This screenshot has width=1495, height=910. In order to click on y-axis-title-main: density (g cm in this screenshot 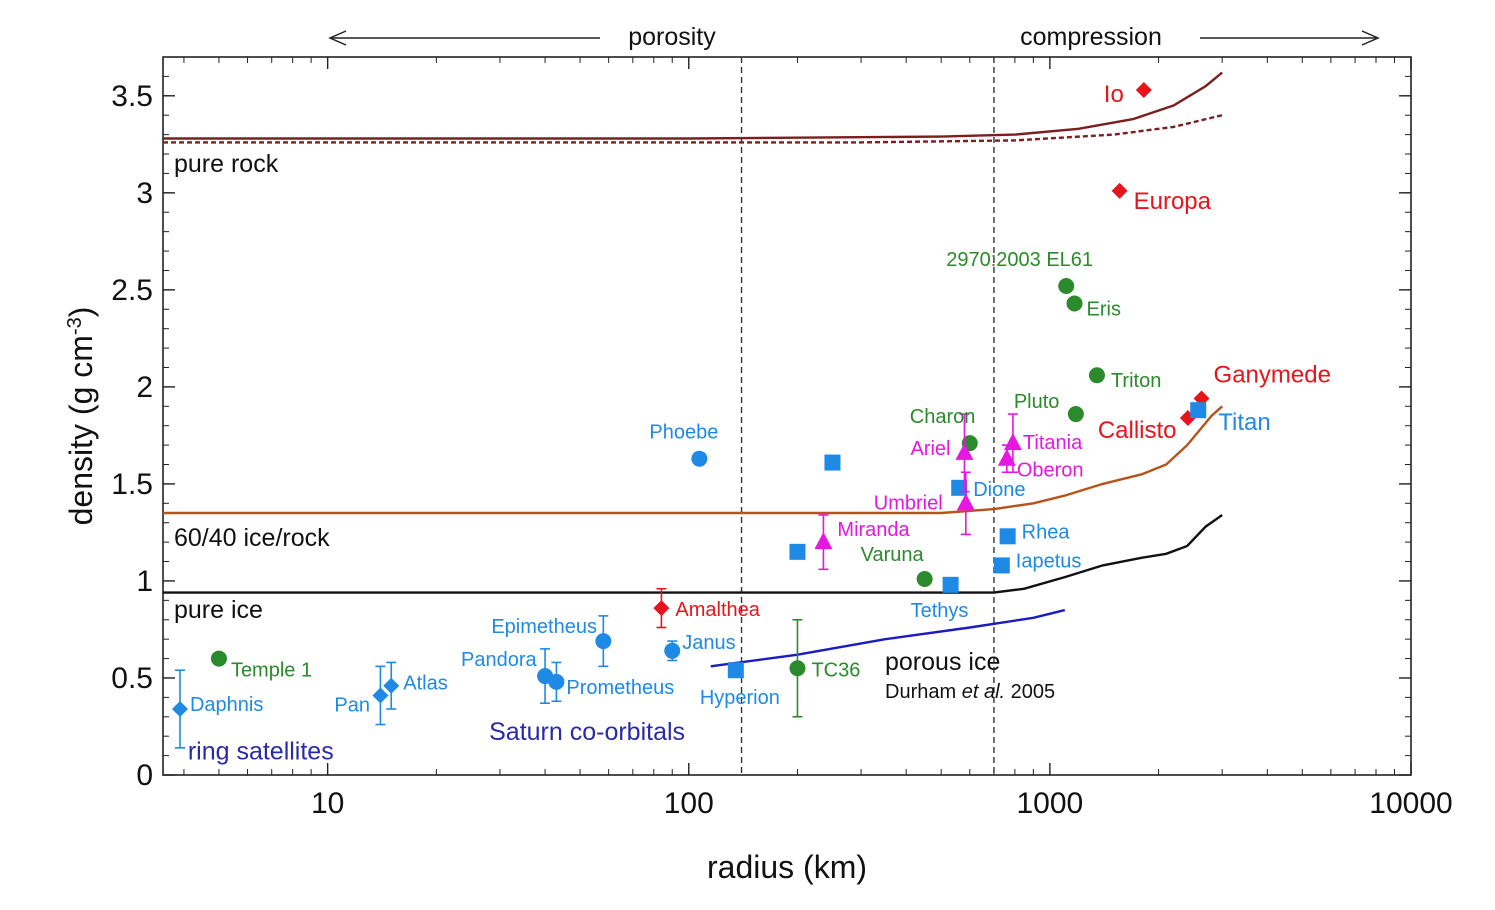, I will do `click(81, 430)`.